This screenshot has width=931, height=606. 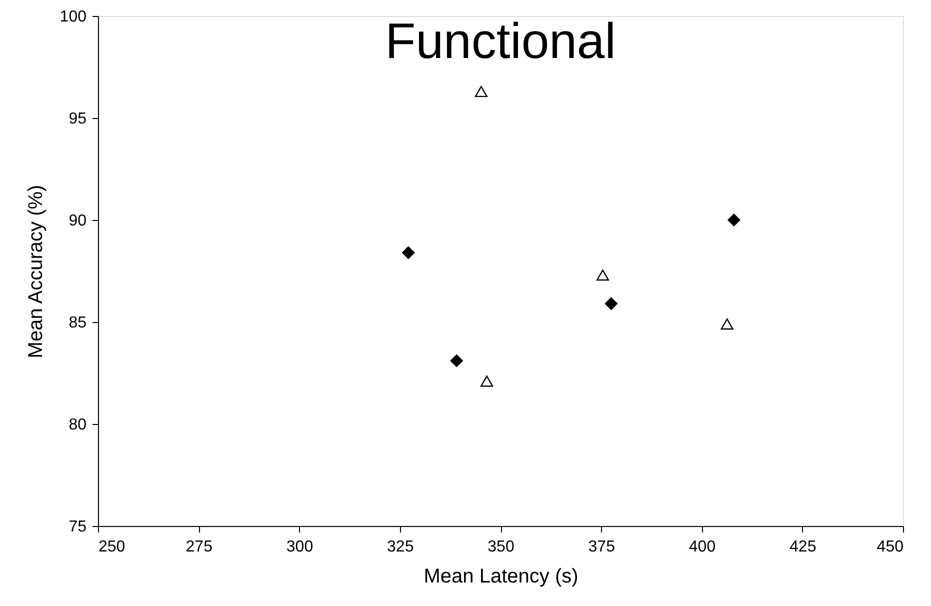 What do you see at coordinates (73, 17) in the screenshot?
I see `y-tick-label: 100` at bounding box center [73, 17].